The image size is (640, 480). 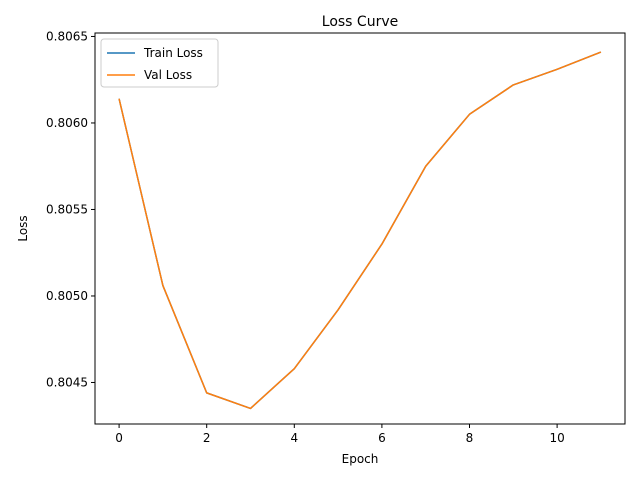 I want to click on x-tick-label: 8, so click(x=470, y=438).